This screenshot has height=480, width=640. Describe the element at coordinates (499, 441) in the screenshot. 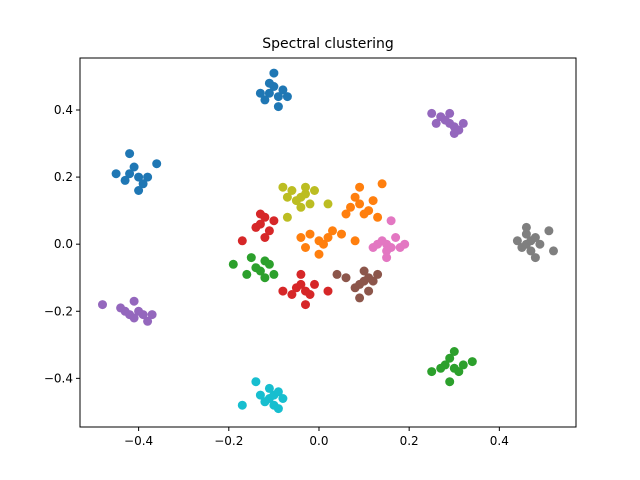

I see `x-tick-label: 0.4` at that location.